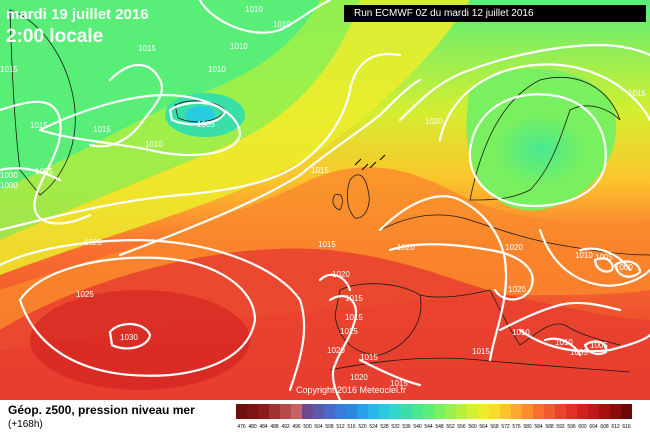  I want to click on isobar-1010-east, so click(605, 259).